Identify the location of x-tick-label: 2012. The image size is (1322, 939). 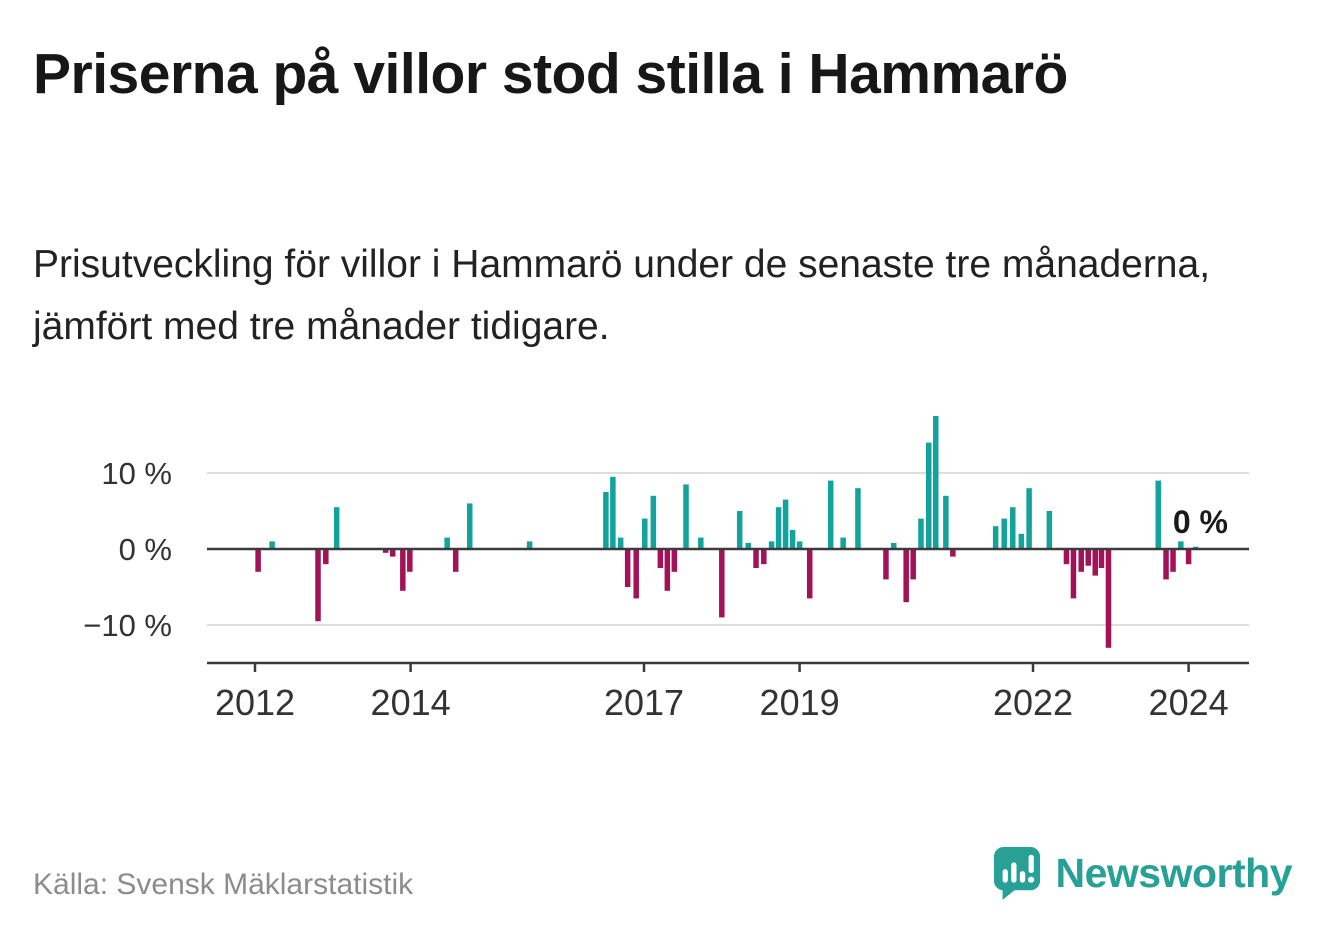
(255, 702).